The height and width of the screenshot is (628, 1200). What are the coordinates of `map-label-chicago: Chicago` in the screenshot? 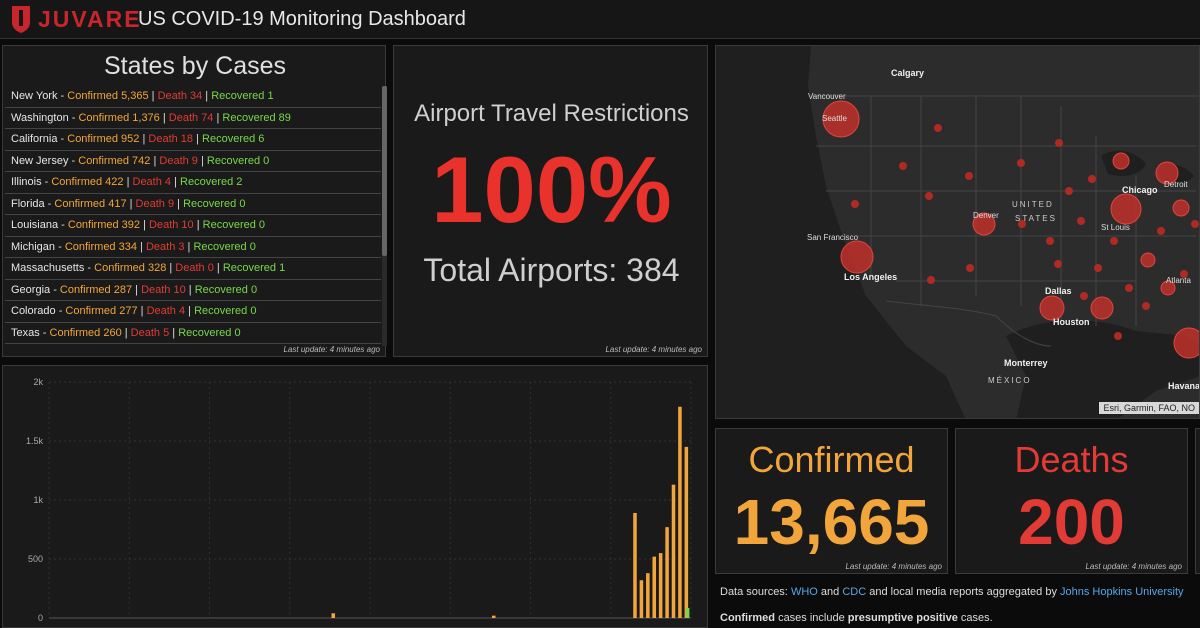 It's located at (1140, 190).